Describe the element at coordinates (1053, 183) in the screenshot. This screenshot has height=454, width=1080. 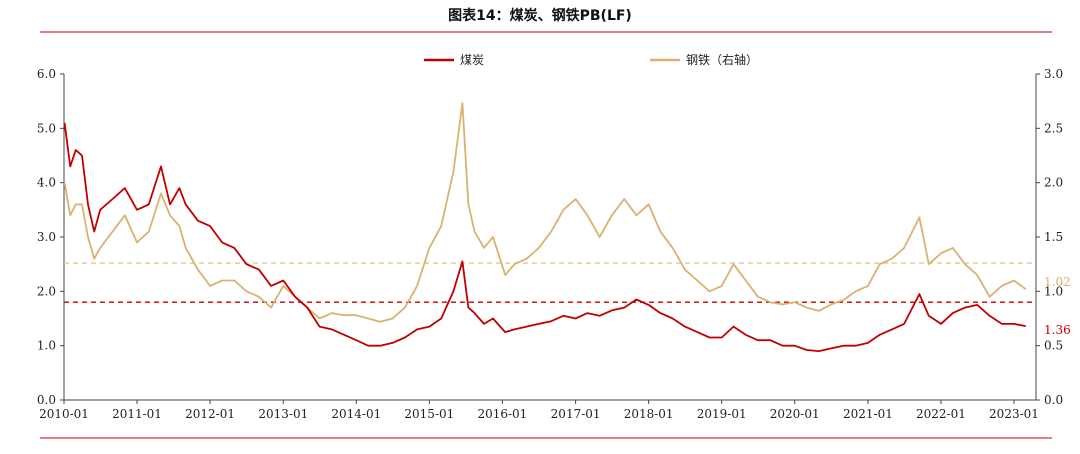
I see `right-tick-label: 2.0` at that location.